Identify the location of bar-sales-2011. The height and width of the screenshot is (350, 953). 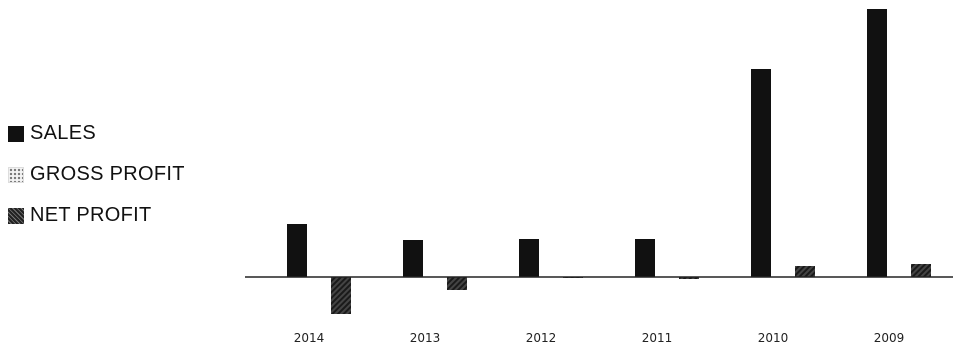
(645, 258).